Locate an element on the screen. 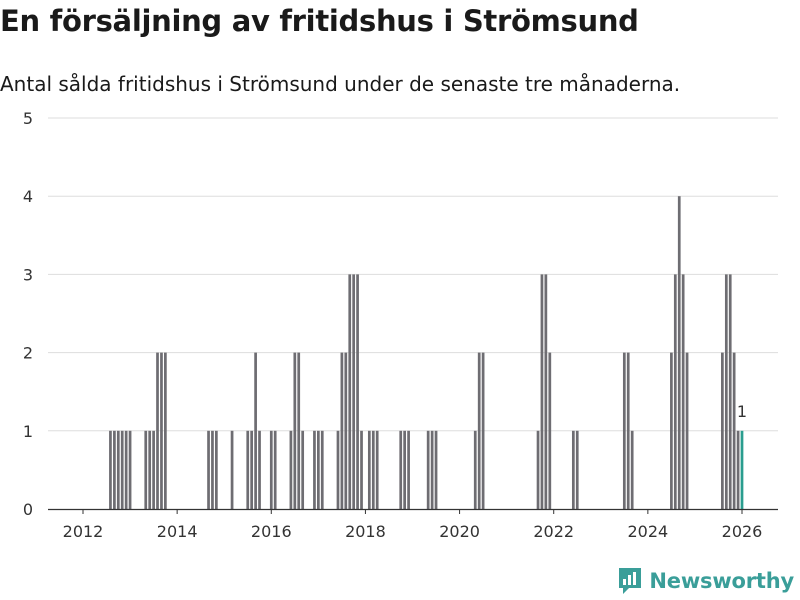 Image resolution: width=800 pixels, height=600 pixels. y-tick-label-5: 5 is located at coordinates (28, 118).